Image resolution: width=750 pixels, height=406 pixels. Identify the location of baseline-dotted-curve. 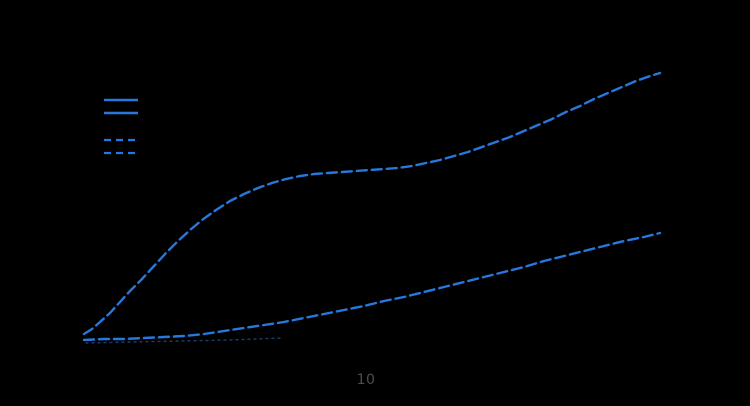
(183, 340).